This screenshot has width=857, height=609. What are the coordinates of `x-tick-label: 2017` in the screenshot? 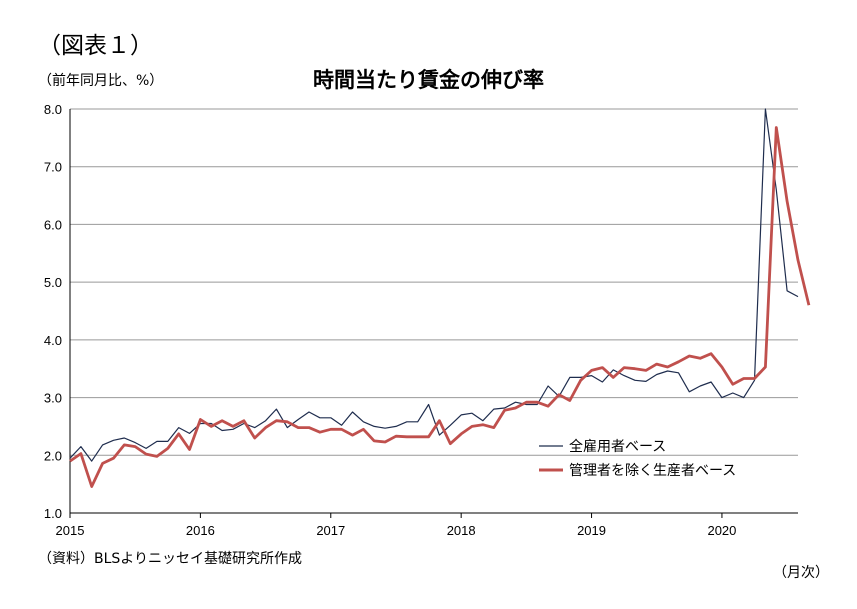 It's located at (330, 530).